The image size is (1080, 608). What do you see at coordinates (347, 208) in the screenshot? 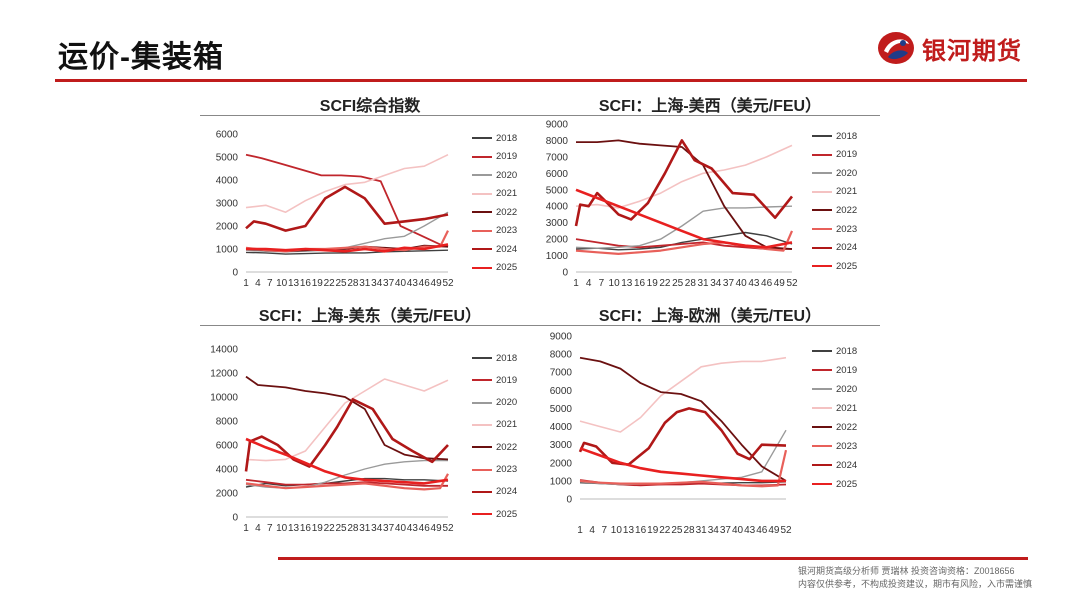
I see `series-line-2024` at bounding box center [347, 208].